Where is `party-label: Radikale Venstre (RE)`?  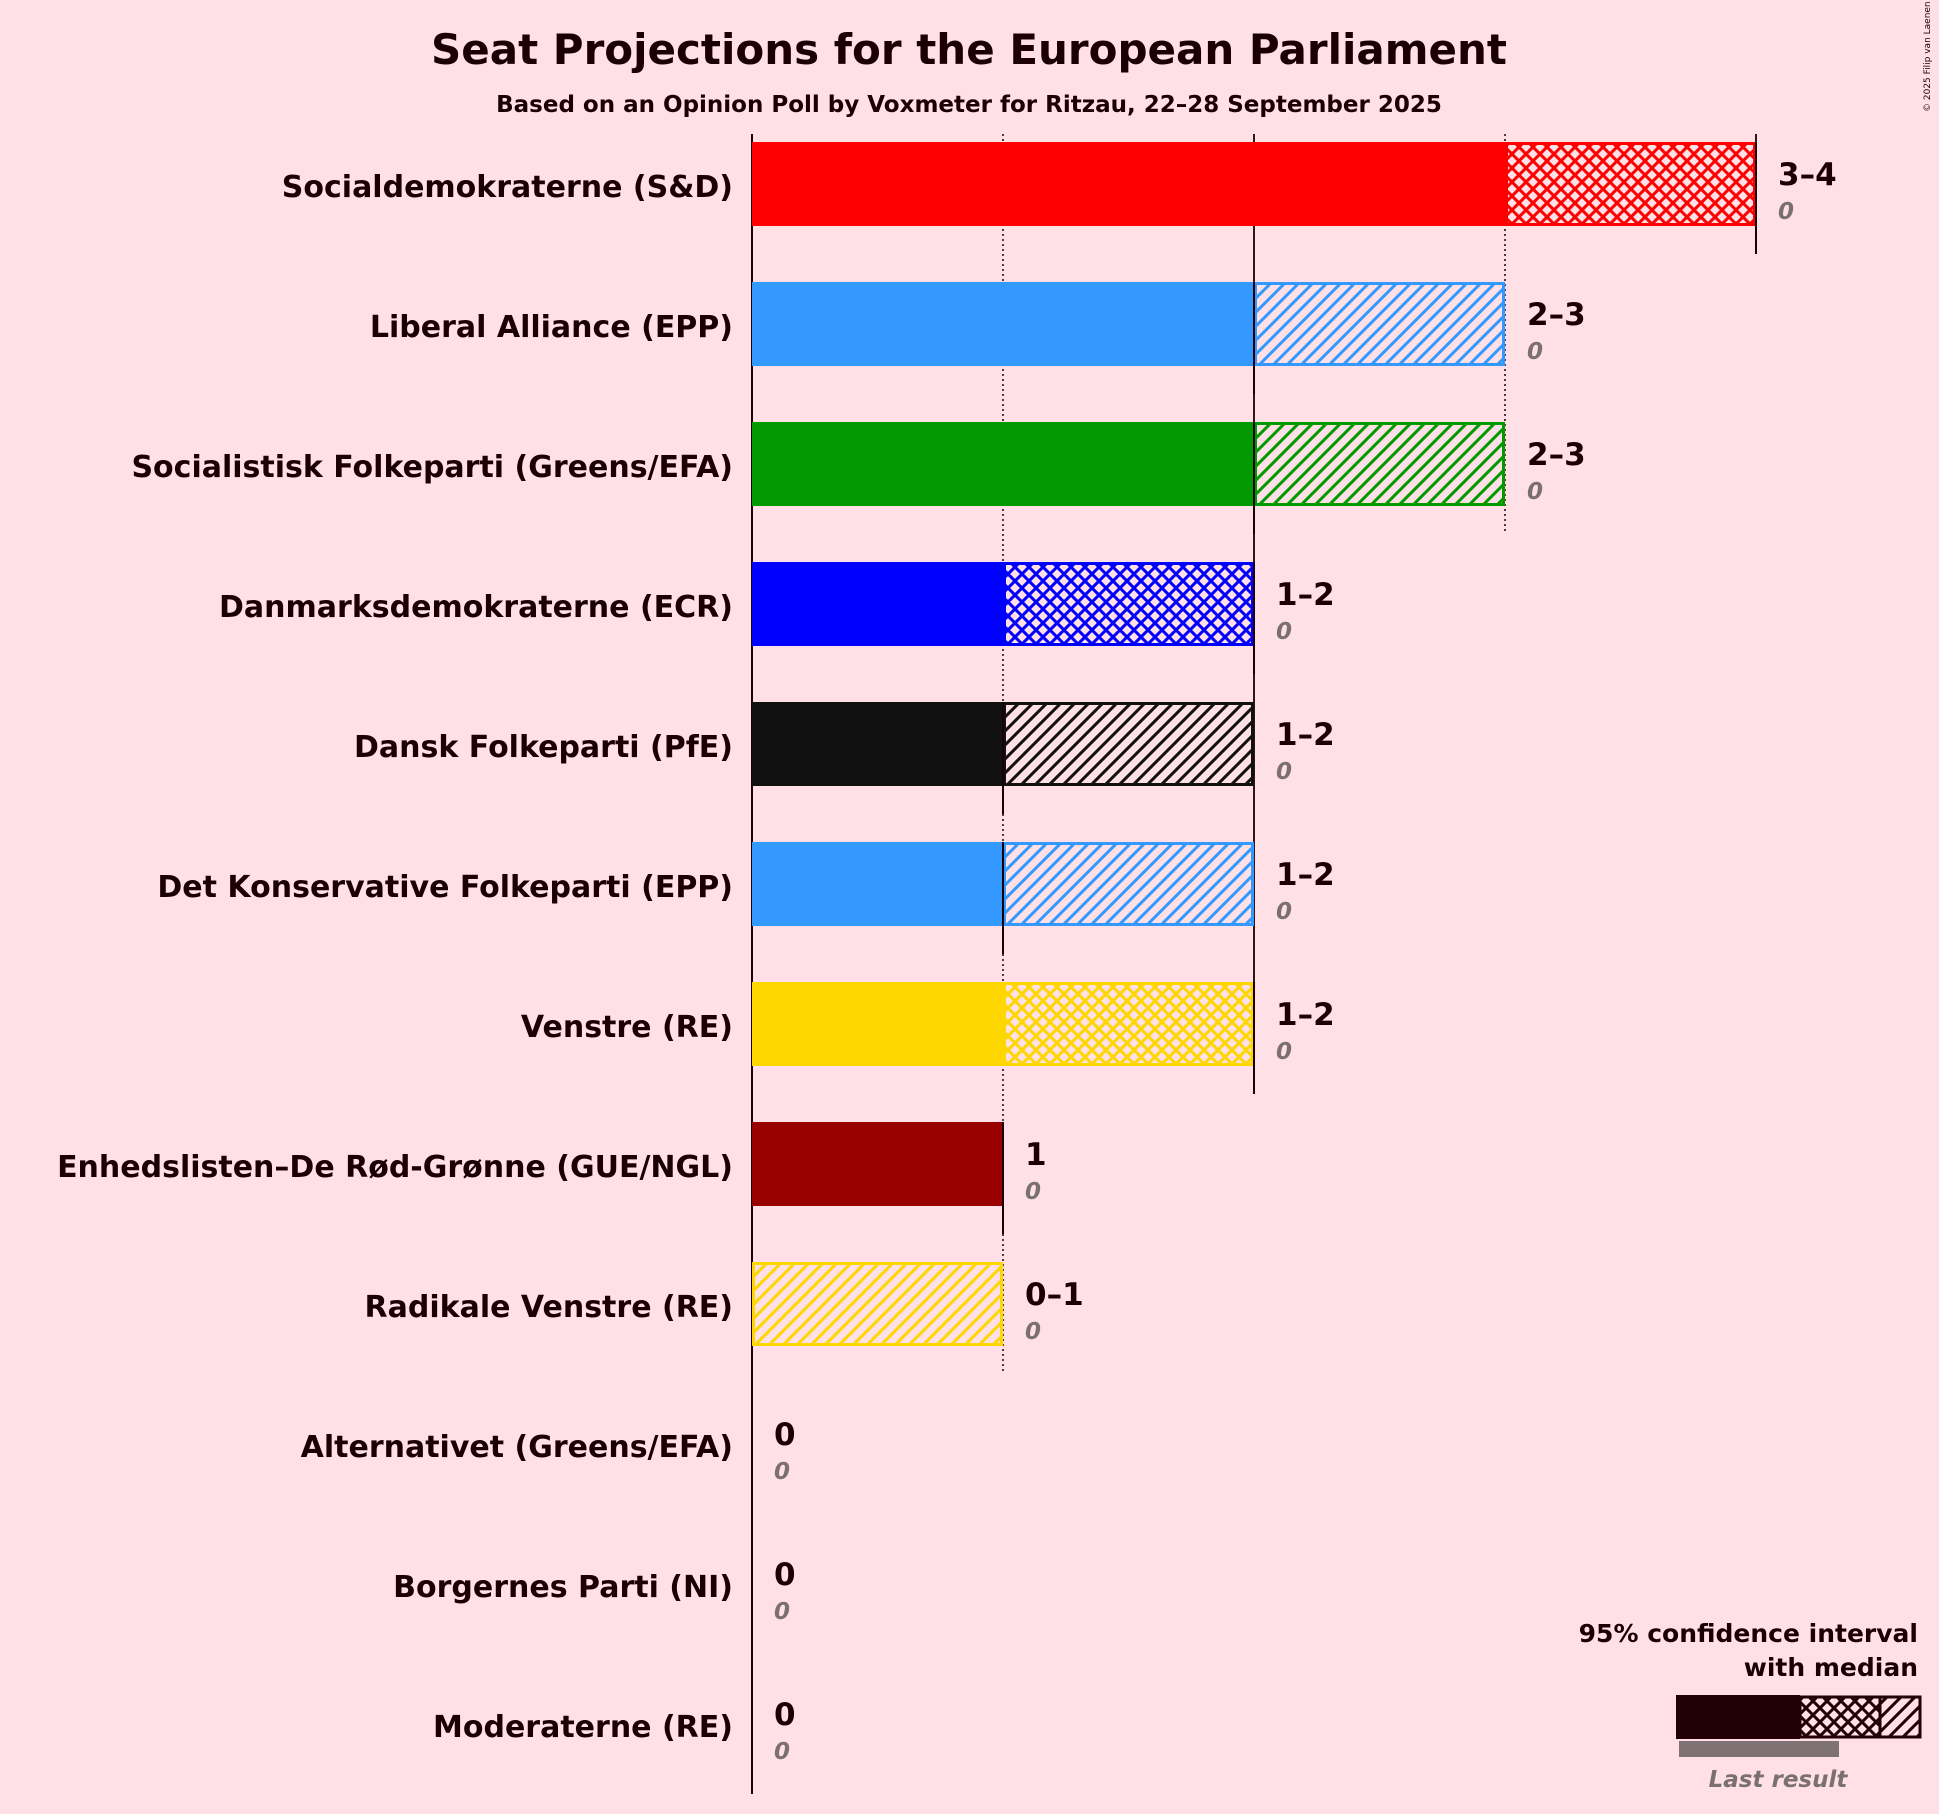 party-label: Radikale Venstre (RE) is located at coordinates (549, 1307).